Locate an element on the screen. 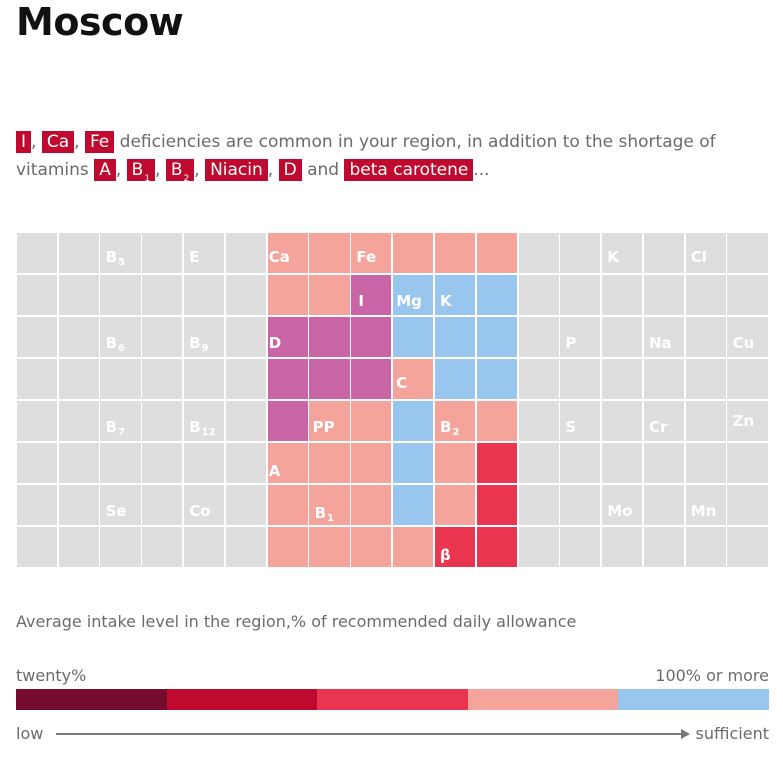  tag-vitamin-b1: B1 is located at coordinates (141, 171).